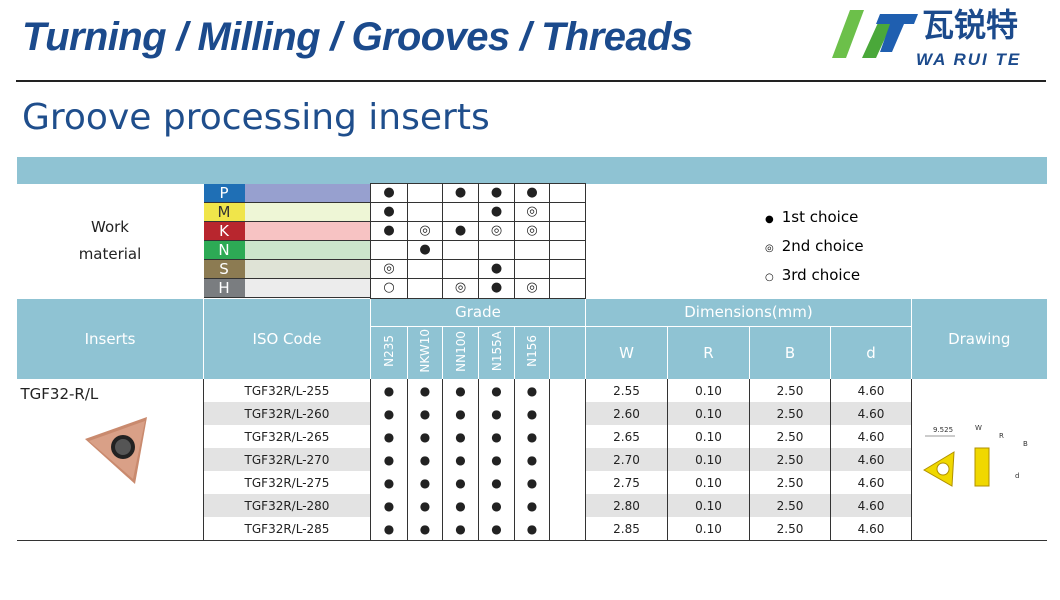  Describe the element at coordinates (224, 211) in the screenshot. I see `material-code: M` at that location.